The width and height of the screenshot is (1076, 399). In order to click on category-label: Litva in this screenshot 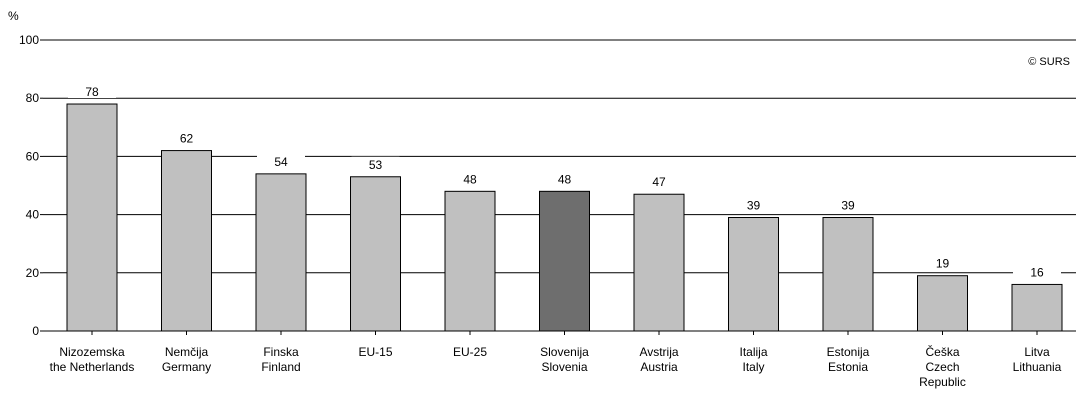, I will do `click(1037, 352)`.